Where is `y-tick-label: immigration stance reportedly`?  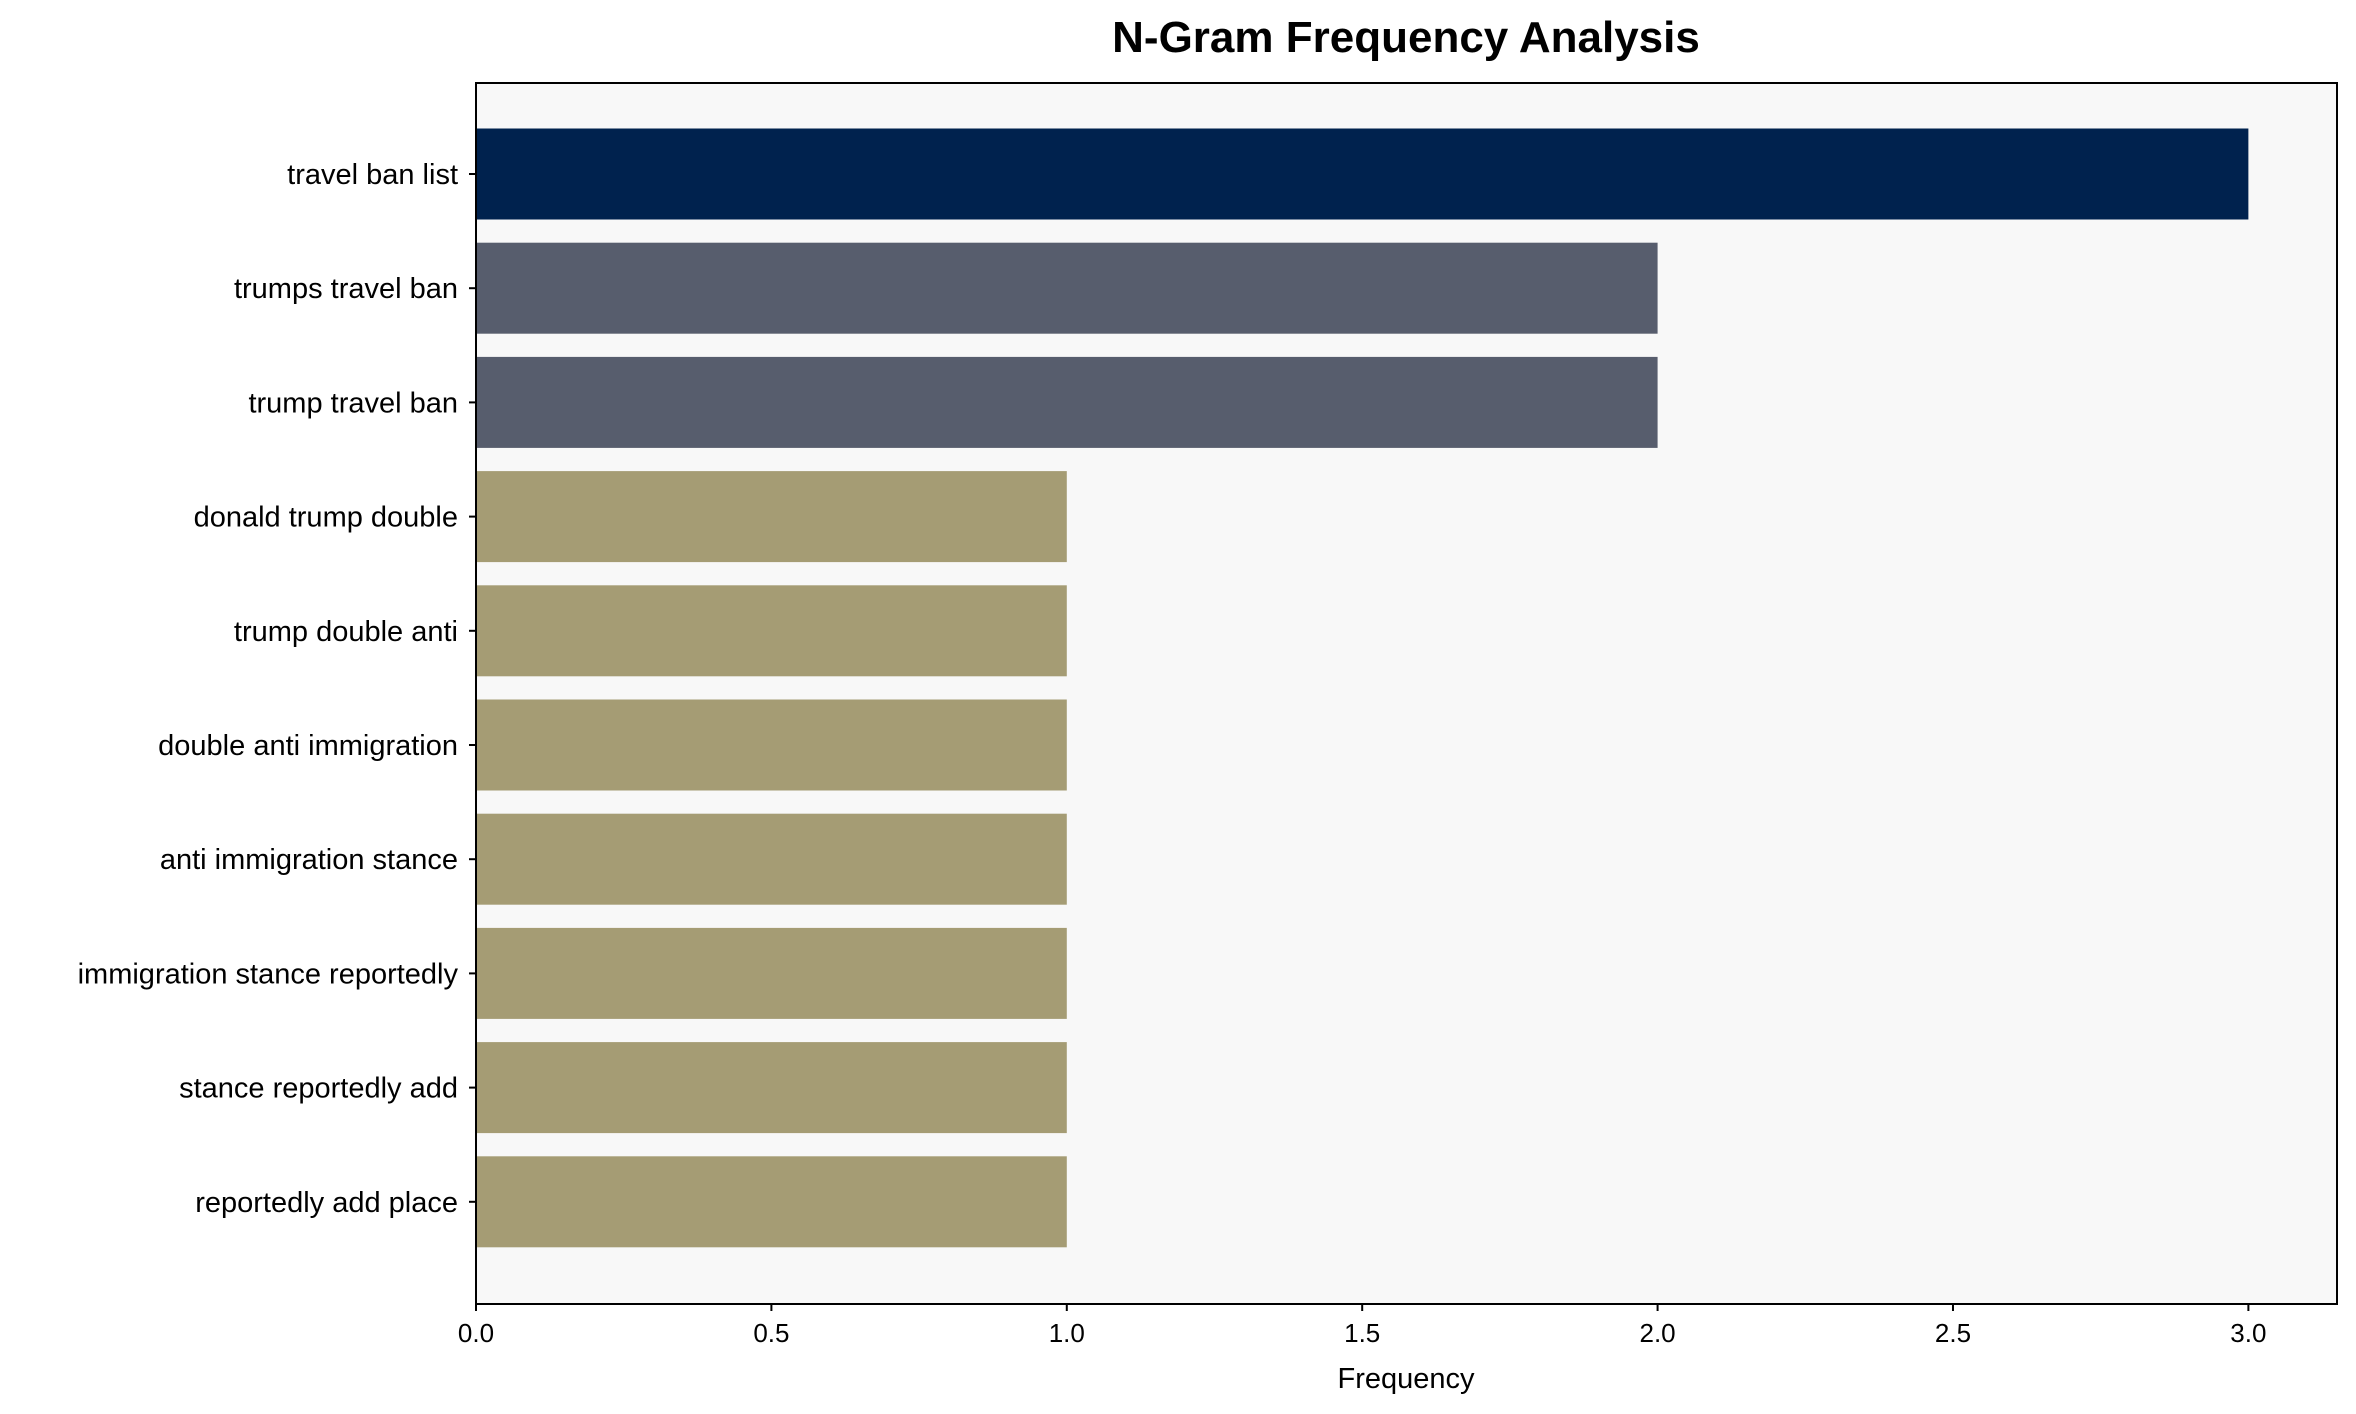 y-tick-label: immigration stance reportedly is located at coordinates (268, 974).